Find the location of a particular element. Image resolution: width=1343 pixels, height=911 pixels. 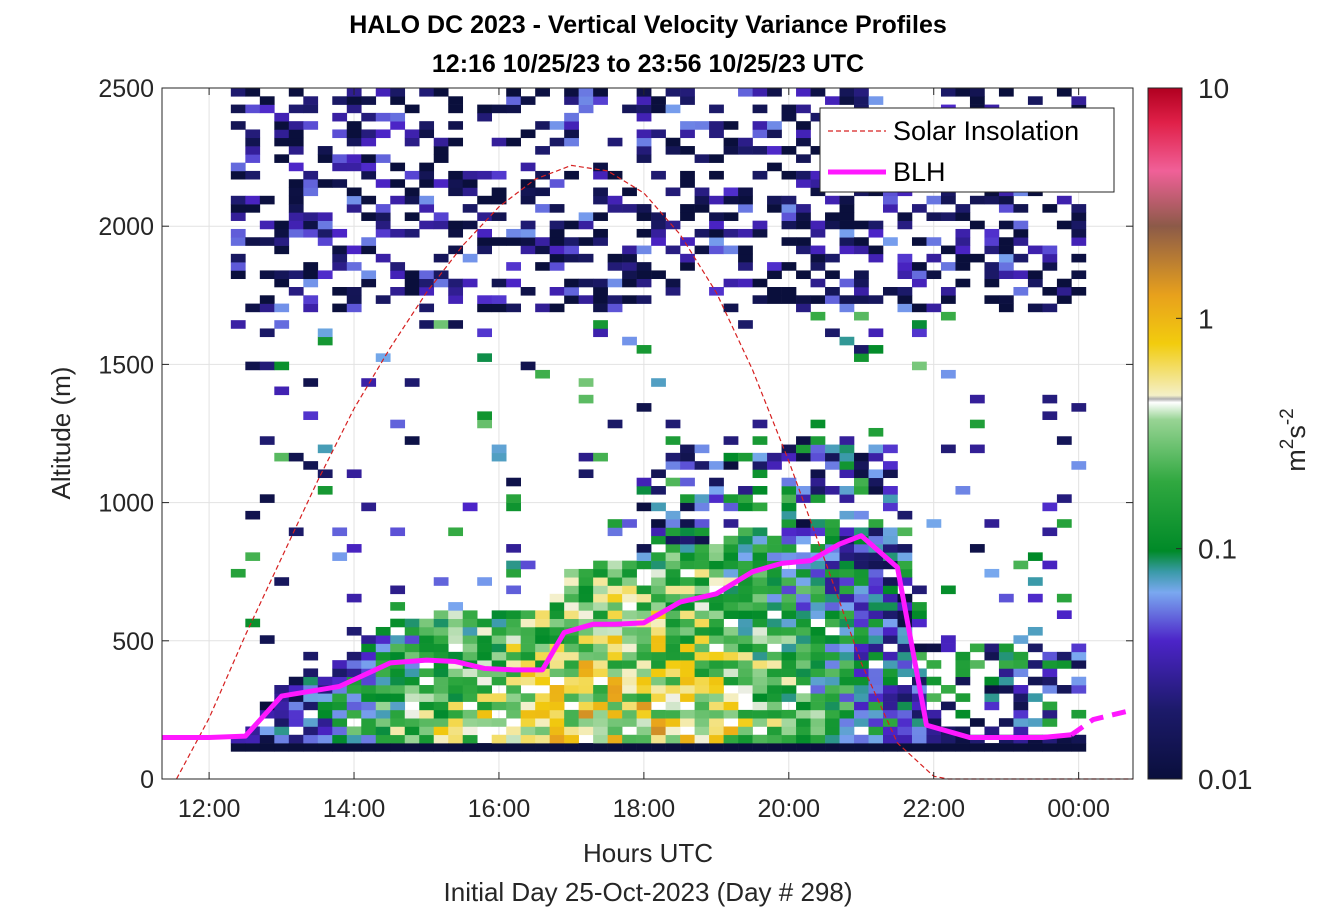

x-tick-label: 00:00 is located at coordinates (1078, 809).